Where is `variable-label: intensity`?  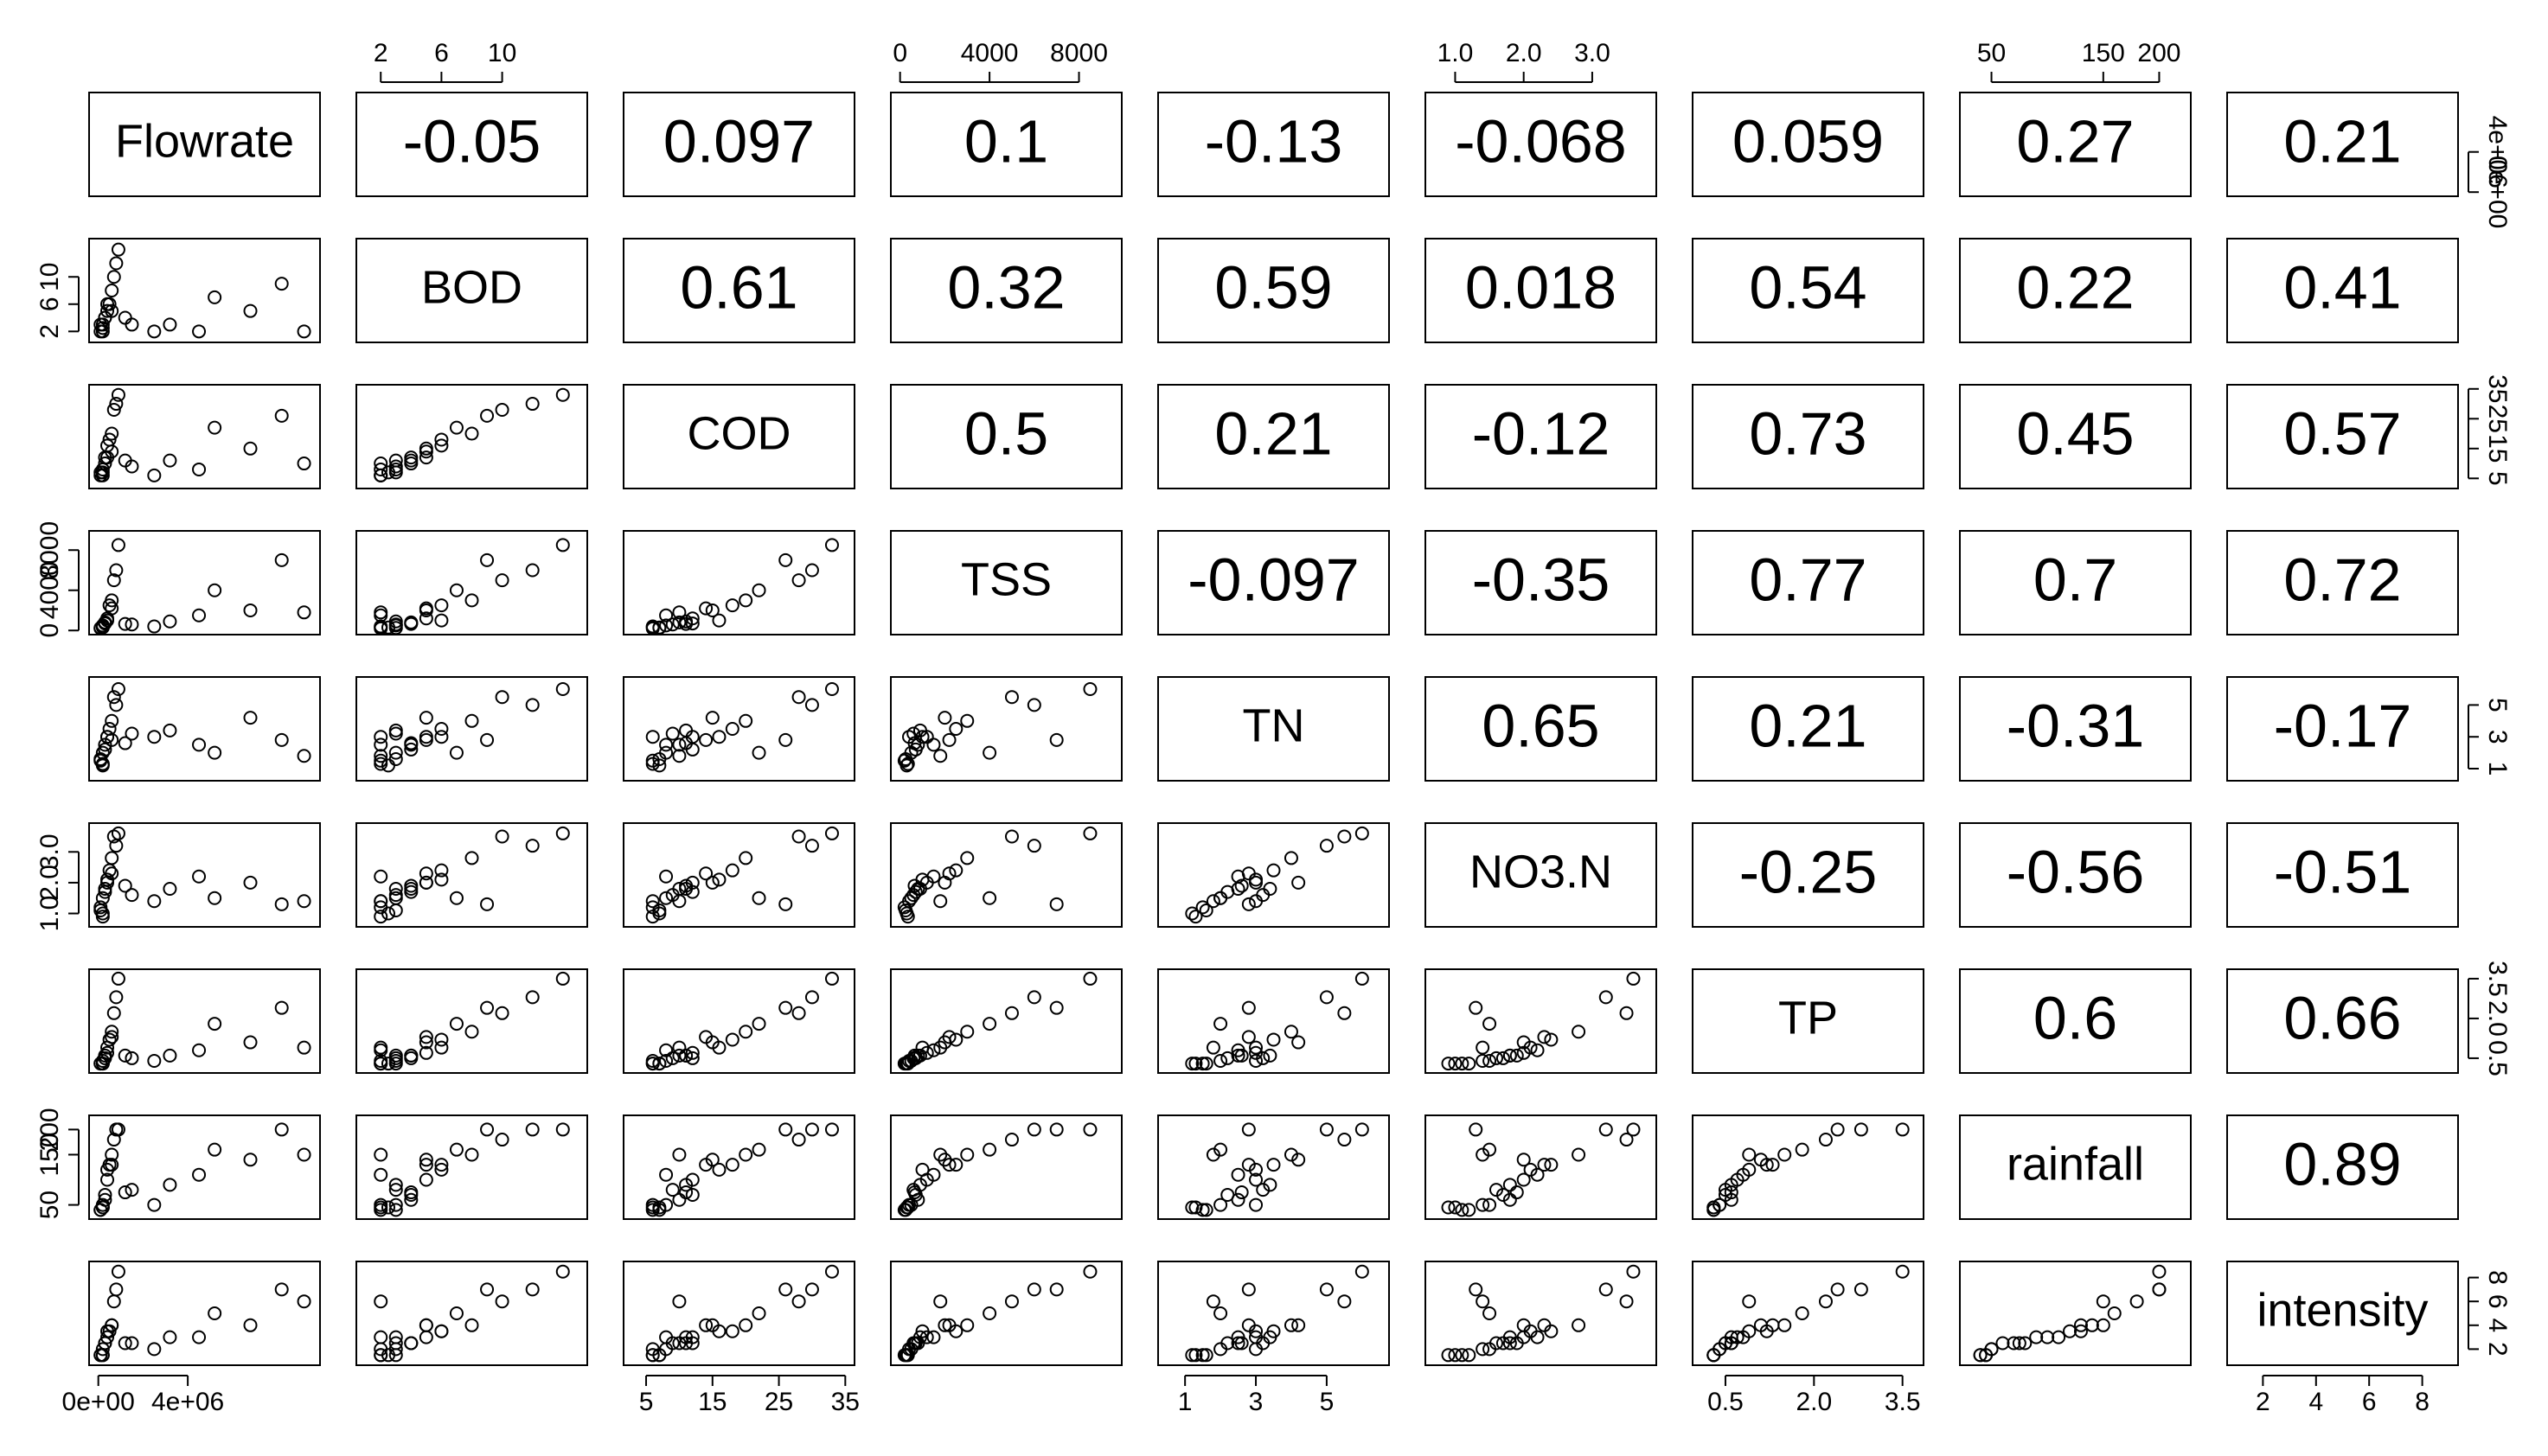
variable-label: intensity is located at coordinates (2343, 1310).